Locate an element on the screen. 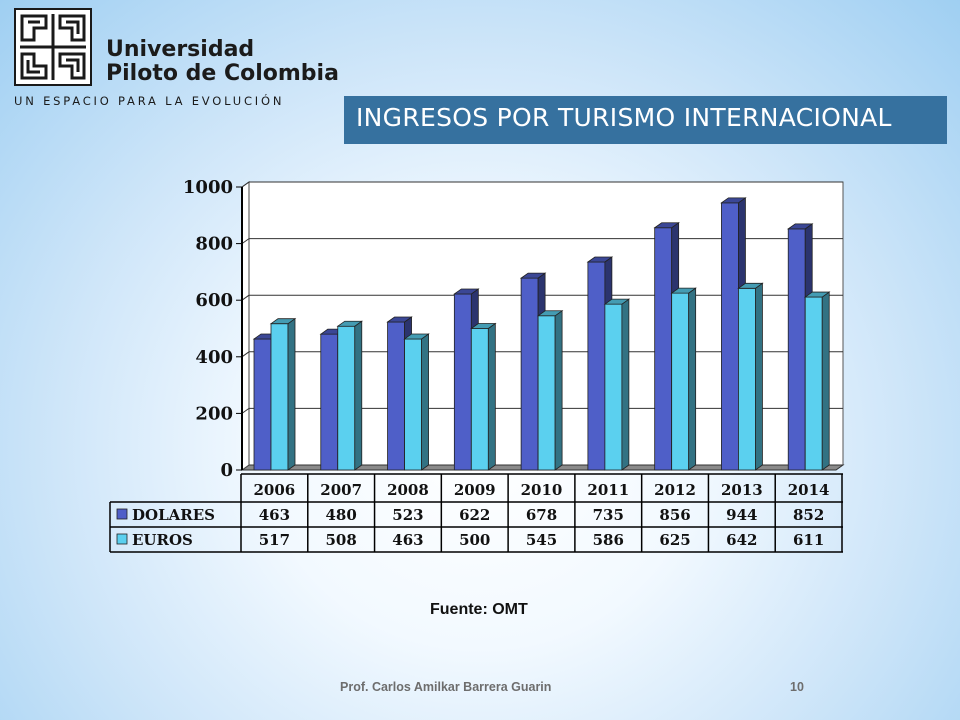 The width and height of the screenshot is (960, 720). y-tick-label: 1000 is located at coordinates (208, 187).